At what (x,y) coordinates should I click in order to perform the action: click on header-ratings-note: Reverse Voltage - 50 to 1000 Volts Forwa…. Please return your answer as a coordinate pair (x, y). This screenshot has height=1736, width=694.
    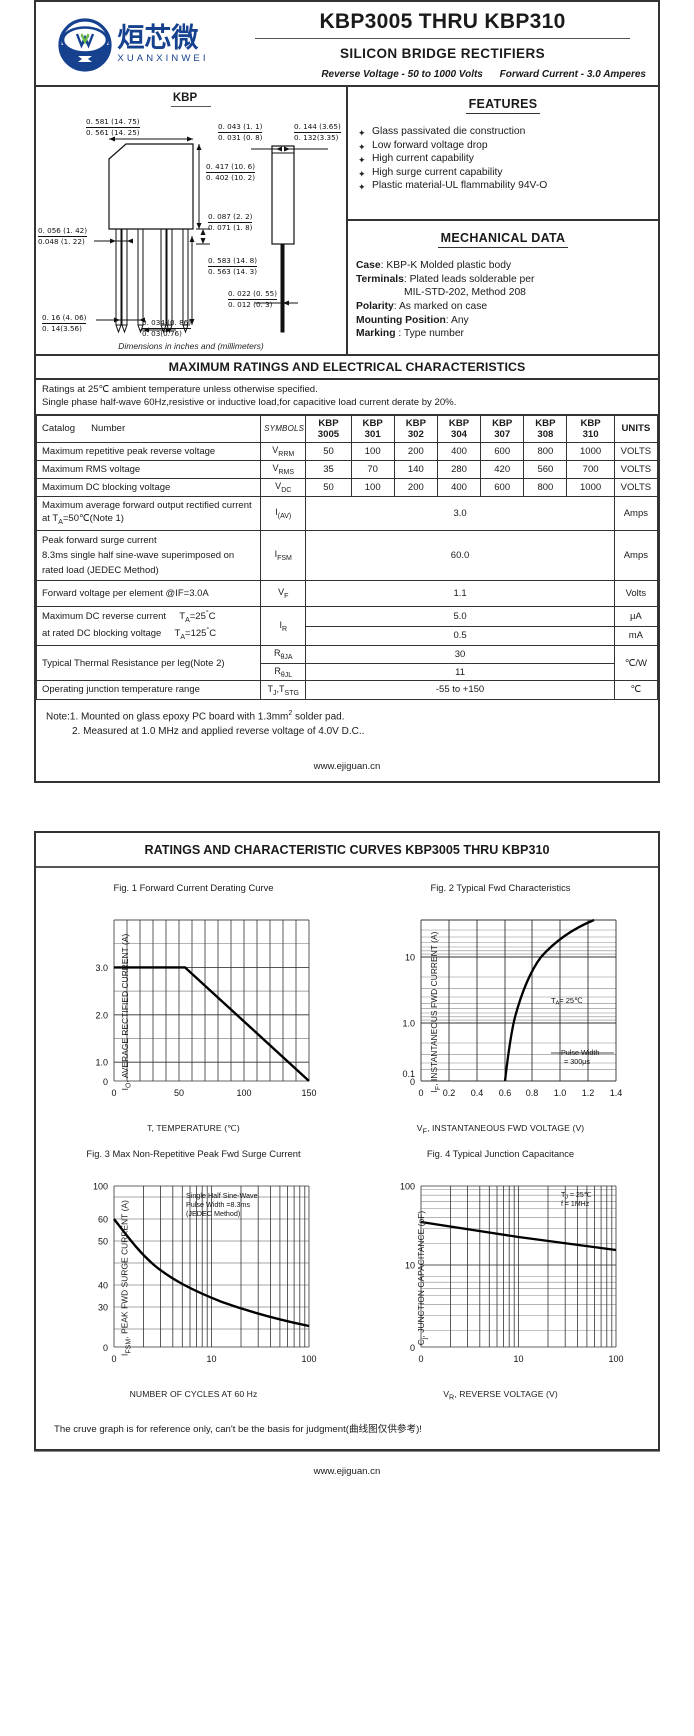
    Looking at the image, I should click on (442, 74).